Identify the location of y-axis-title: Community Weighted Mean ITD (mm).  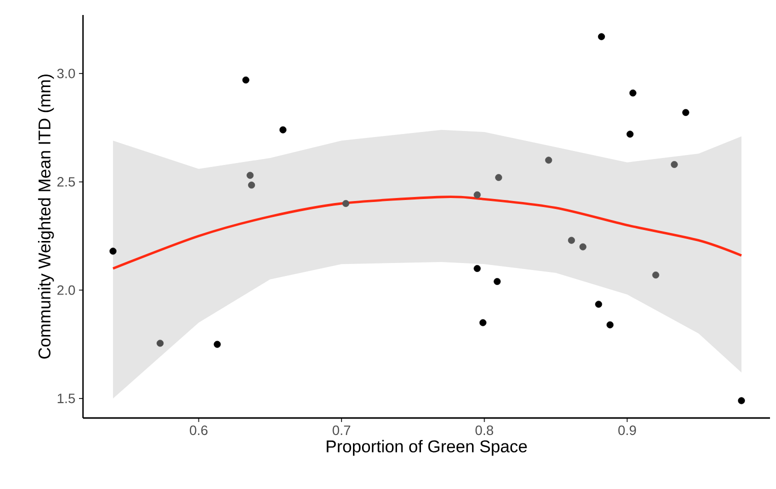
(46, 216).